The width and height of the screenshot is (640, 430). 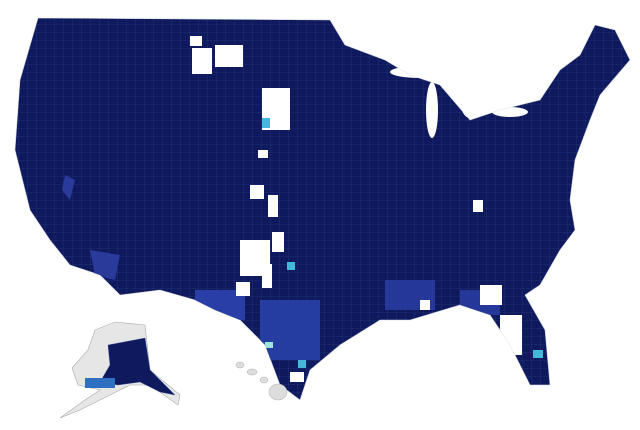 What do you see at coordinates (100, 383) in the screenshot?
I see `alaska-patch` at bounding box center [100, 383].